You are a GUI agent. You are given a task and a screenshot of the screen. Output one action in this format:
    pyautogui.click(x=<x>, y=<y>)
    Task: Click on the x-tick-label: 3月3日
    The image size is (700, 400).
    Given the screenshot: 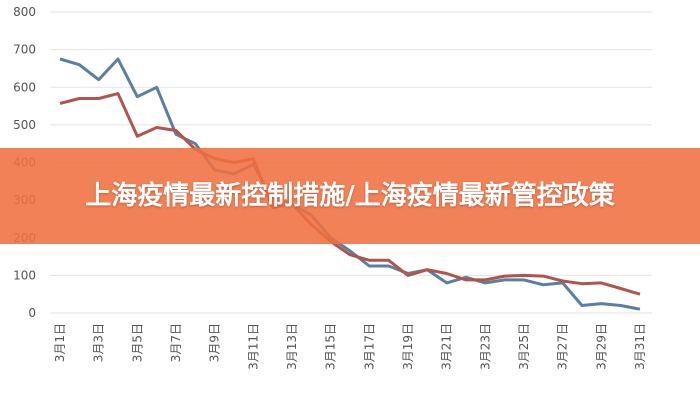 What is the action you would take?
    pyautogui.click(x=99, y=342)
    